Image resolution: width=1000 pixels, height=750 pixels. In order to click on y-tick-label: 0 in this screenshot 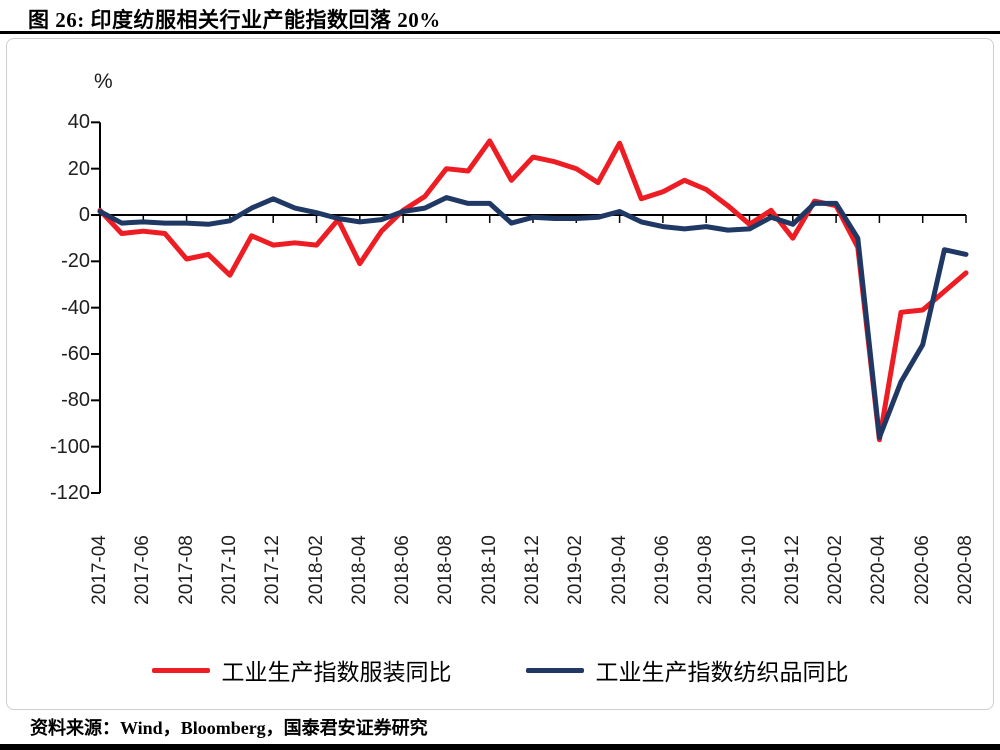, I will do `click(84, 215)`.